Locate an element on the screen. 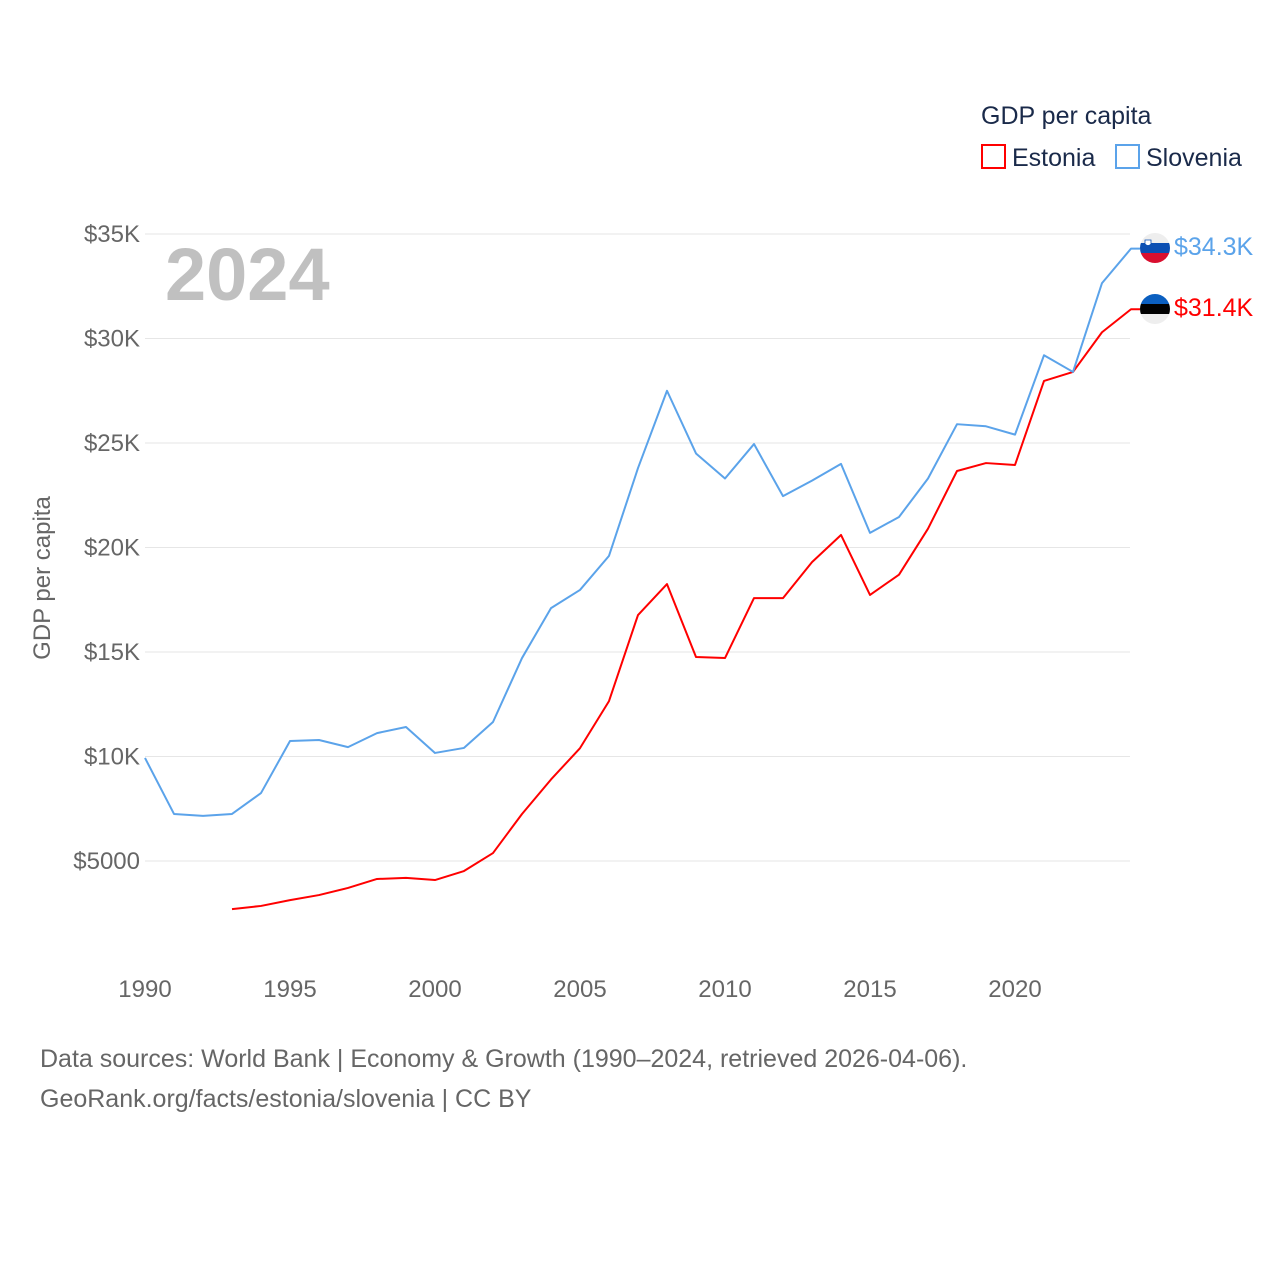 Image resolution: width=1280 pixels, height=1280 pixels. x-tick-label: 2015 is located at coordinates (869, 989).